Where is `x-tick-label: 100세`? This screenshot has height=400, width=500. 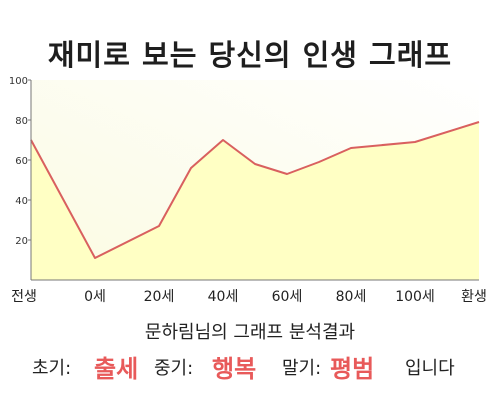 x-tick-label: 100세 is located at coordinates (415, 297).